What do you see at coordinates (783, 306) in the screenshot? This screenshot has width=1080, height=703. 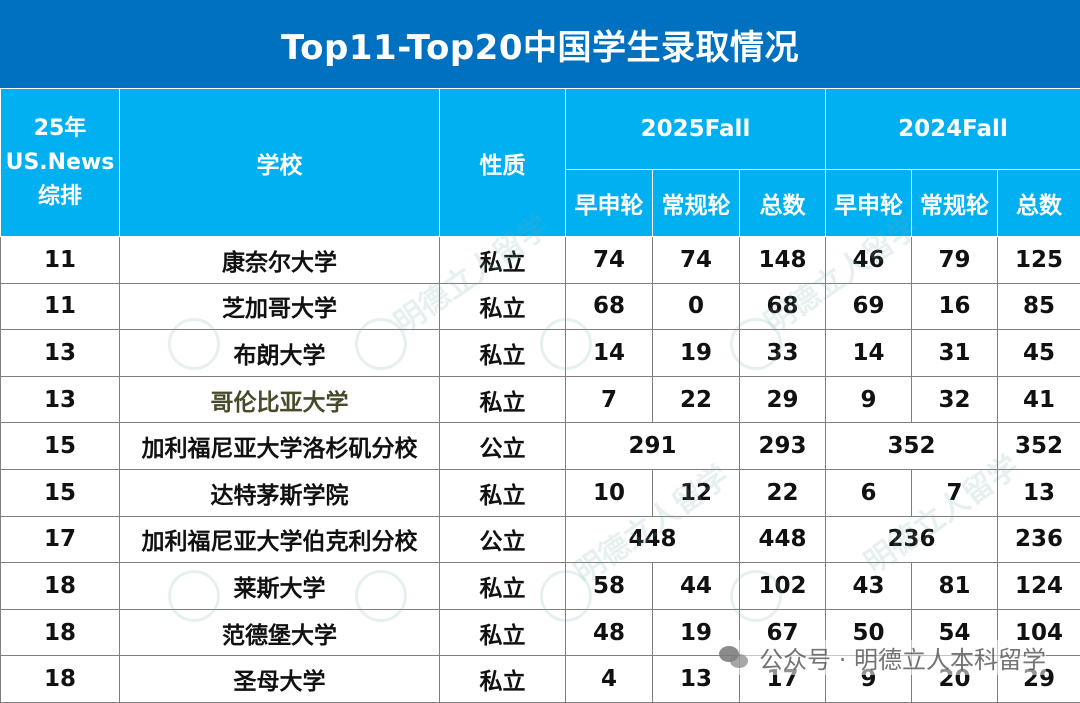 I see `total-2025-cell: 68` at bounding box center [783, 306].